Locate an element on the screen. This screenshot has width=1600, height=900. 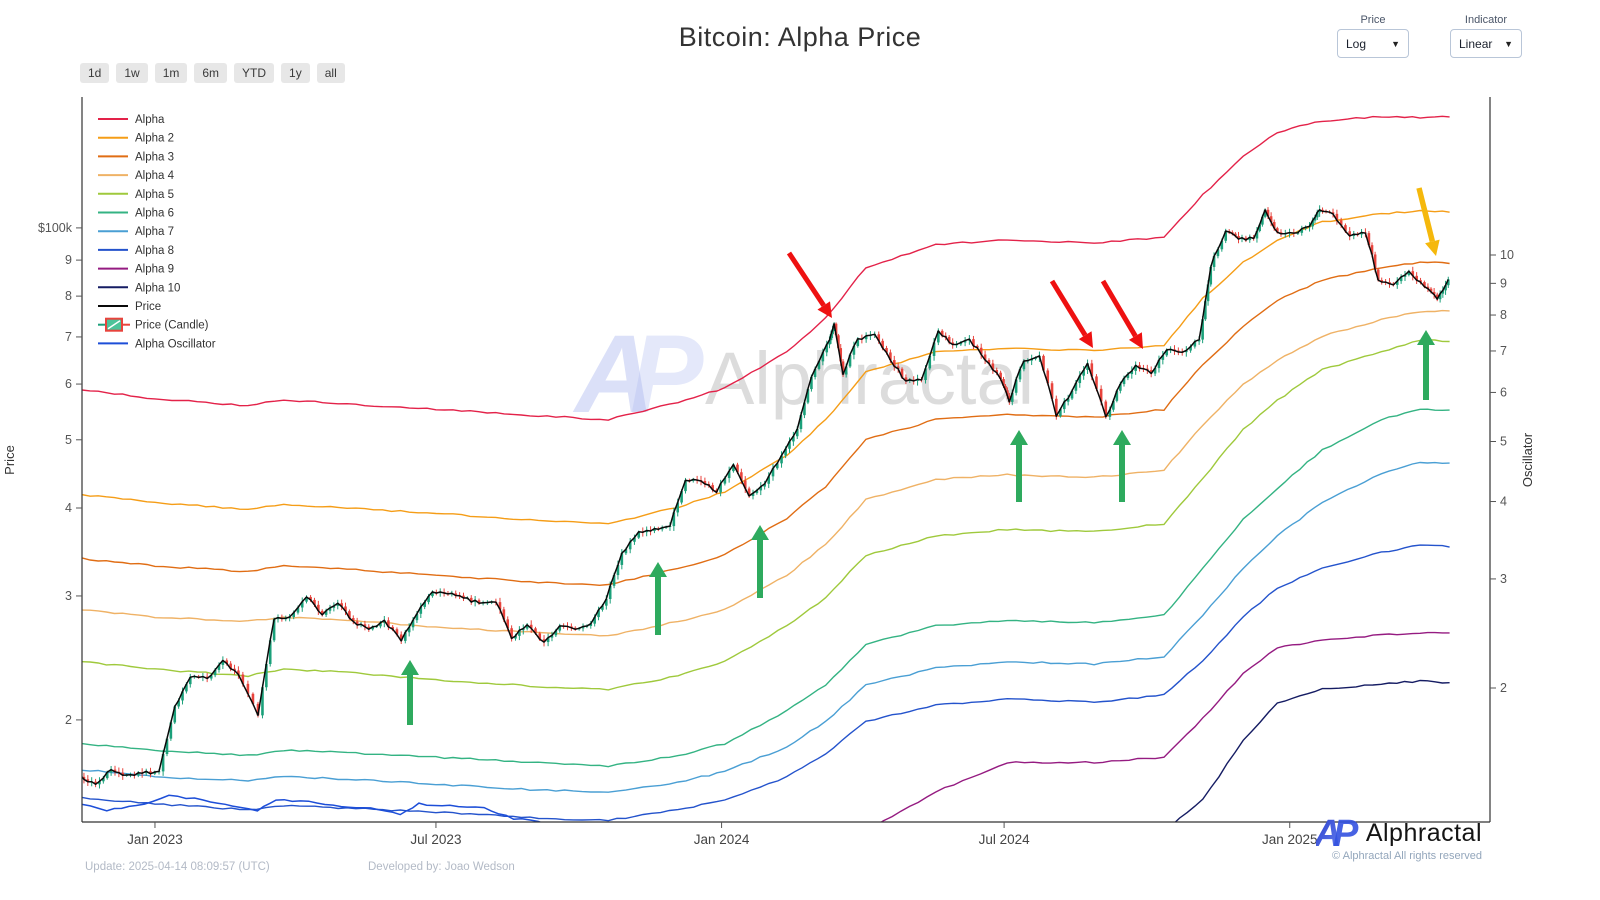
legend-item-alpha-oscillator: Alpha Oscillator is located at coordinates (157, 344).